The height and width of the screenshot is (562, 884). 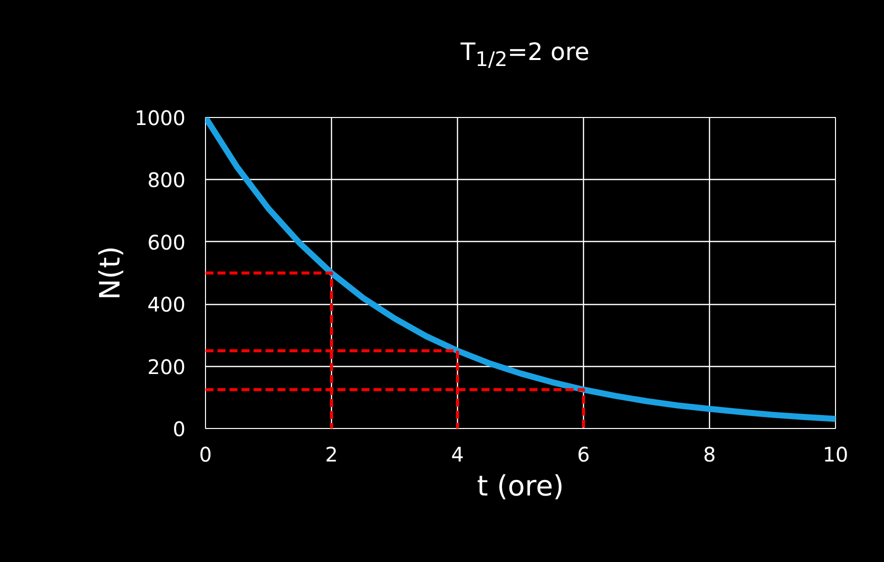 What do you see at coordinates (709, 454) in the screenshot?
I see `x-tick-label: 8` at bounding box center [709, 454].